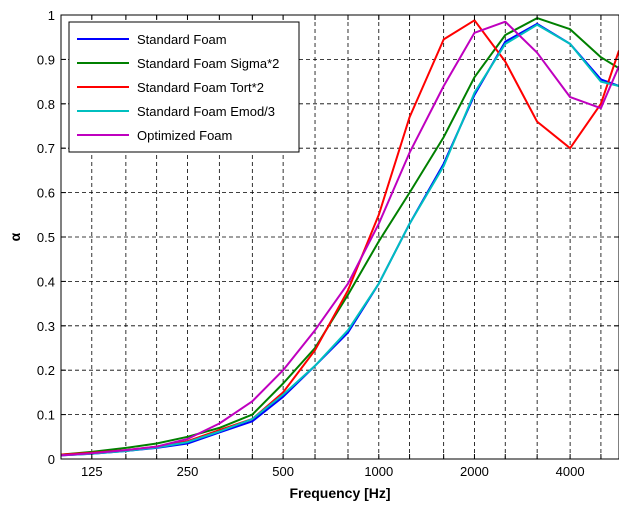  Describe the element at coordinates (46, 148) in the screenshot. I see `y-tick-label: 0.7` at that location.